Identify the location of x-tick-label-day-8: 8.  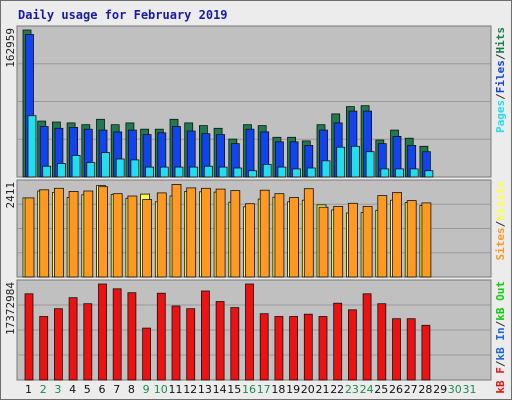
(131, 389).